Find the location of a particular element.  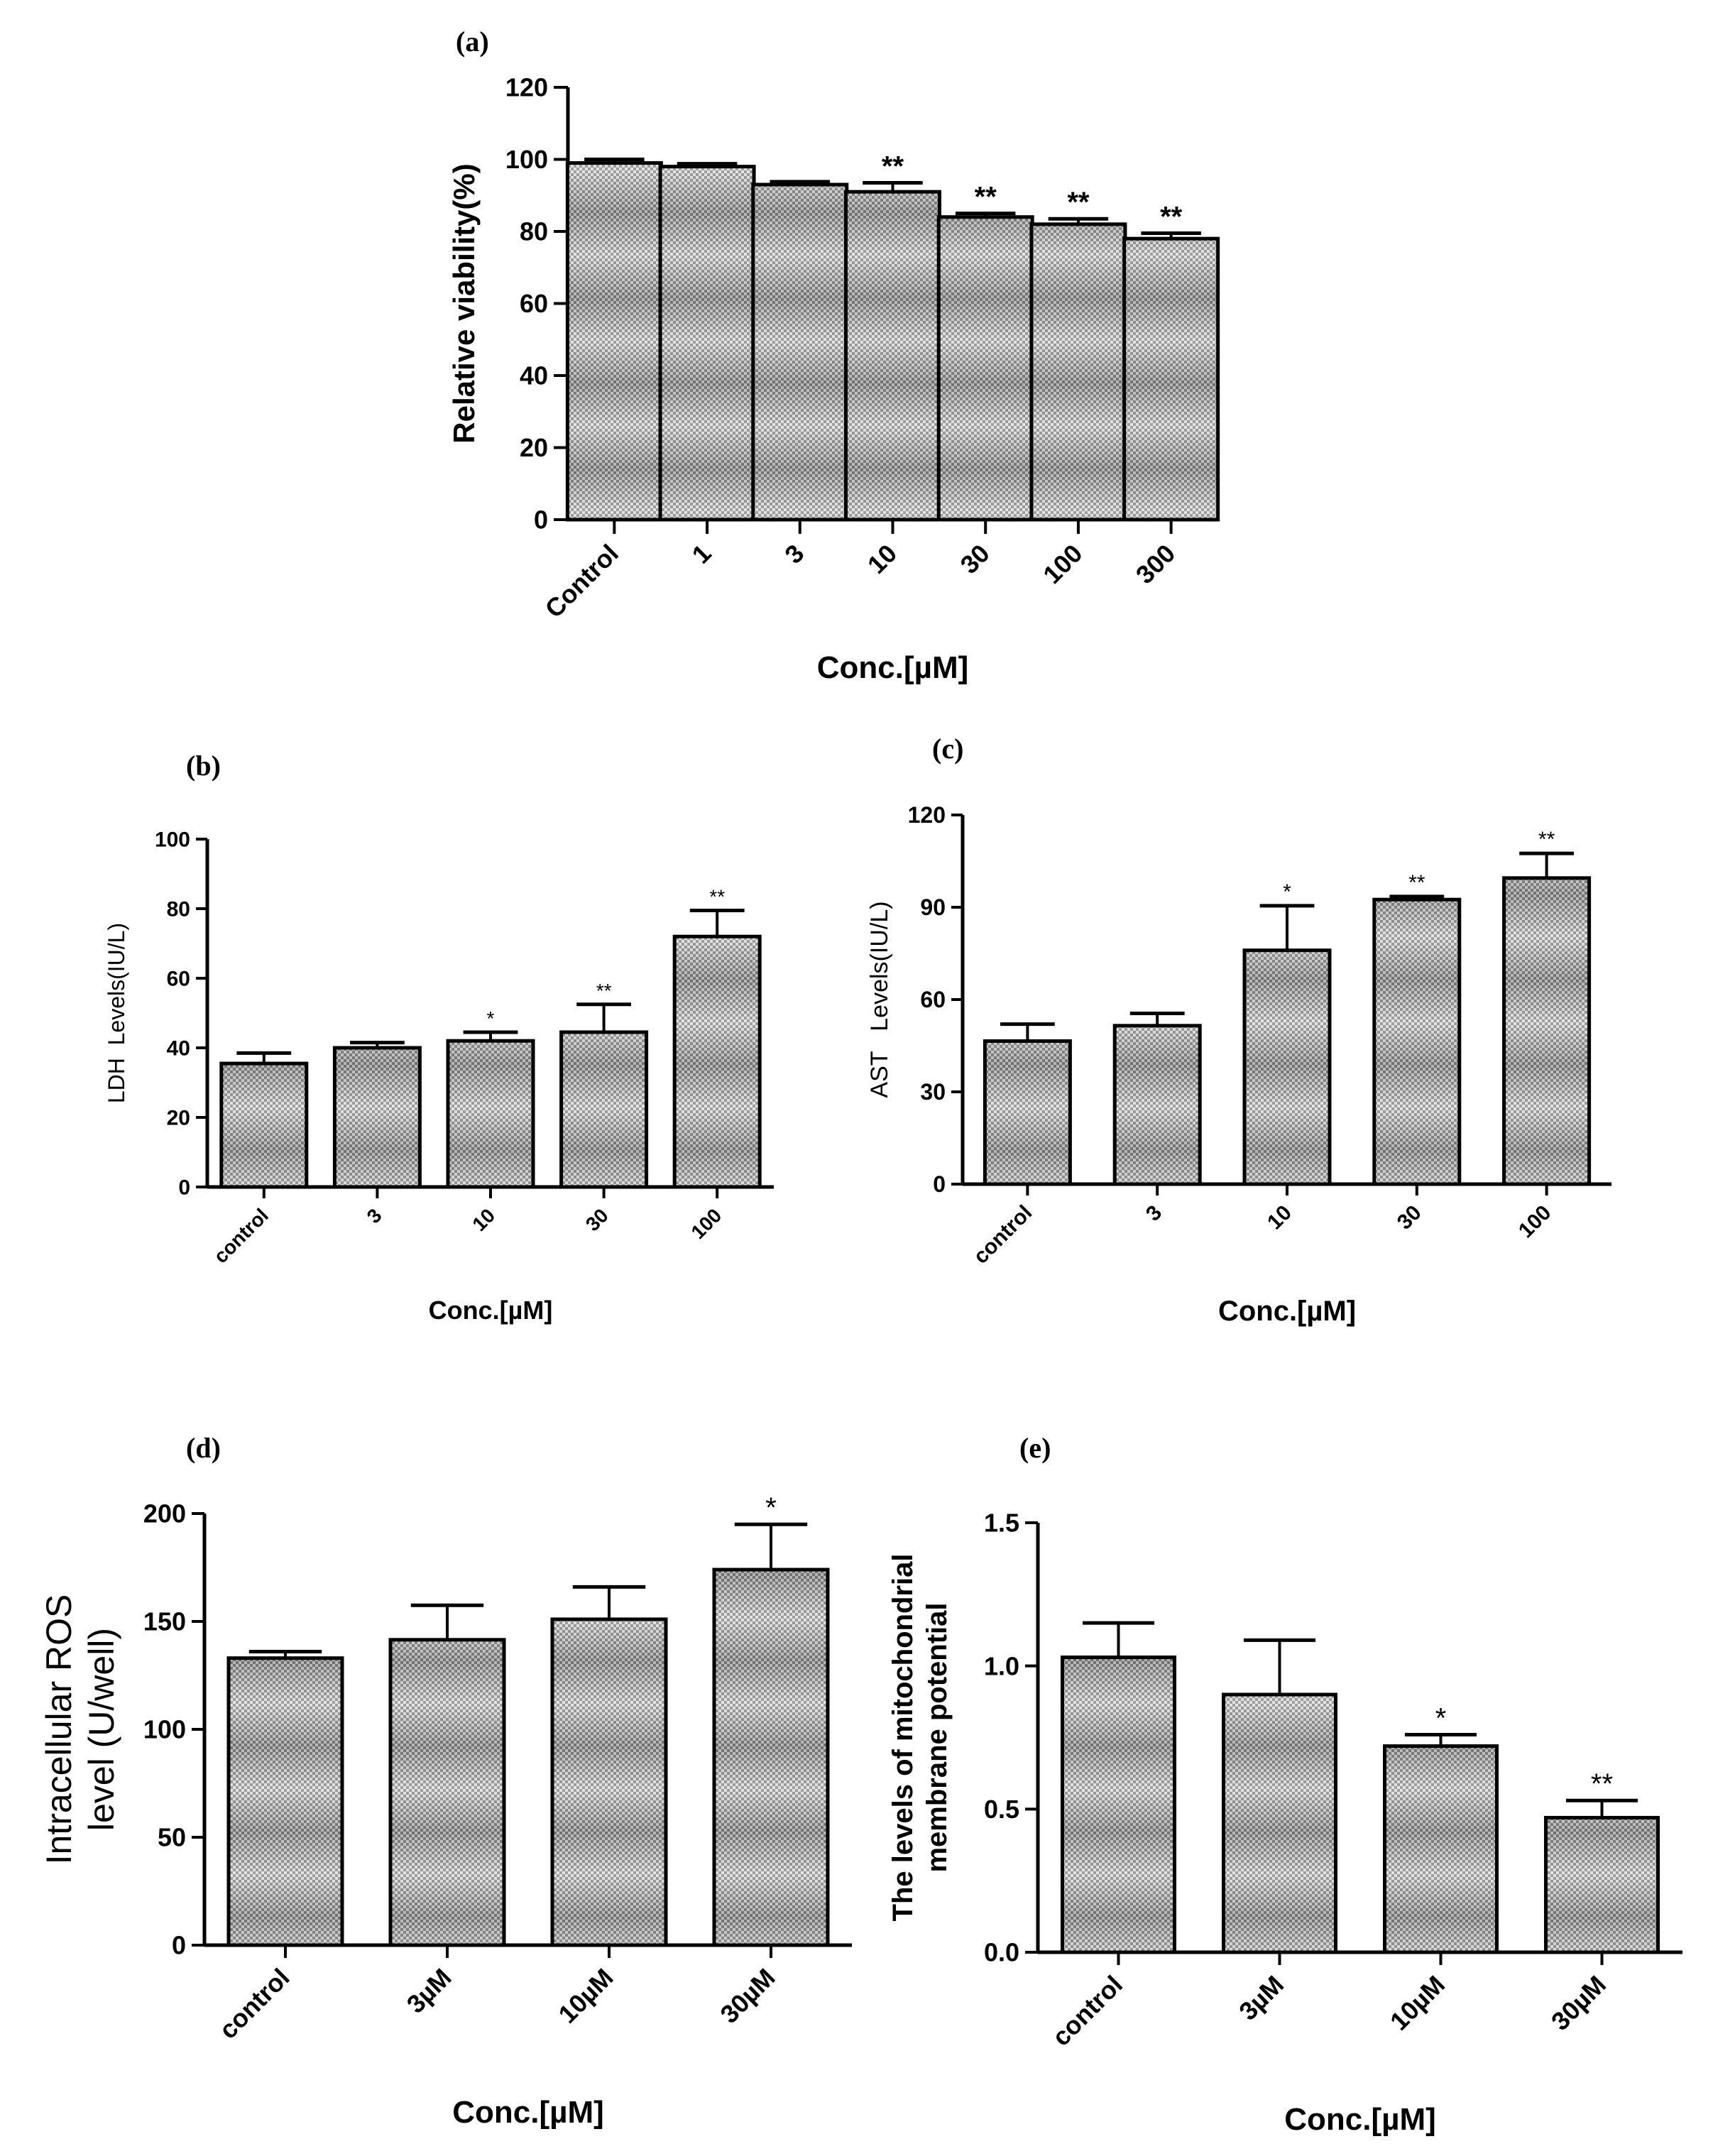

y-axis-label: LDH Levels(IU/L) is located at coordinates (117, 1013).